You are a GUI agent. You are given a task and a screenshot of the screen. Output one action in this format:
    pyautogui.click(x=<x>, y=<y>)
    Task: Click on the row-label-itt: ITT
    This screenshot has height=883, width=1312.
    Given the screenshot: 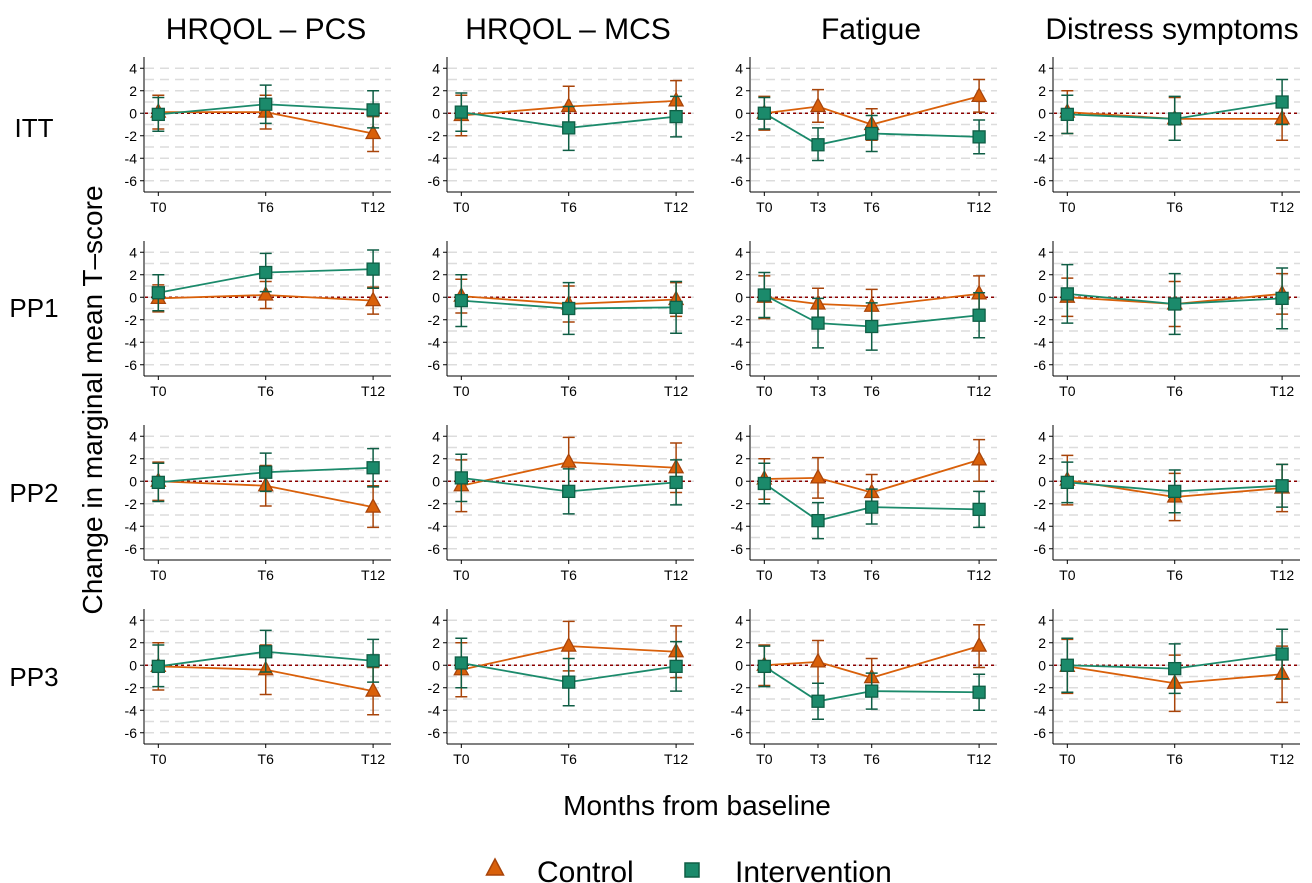 What is the action you would take?
    pyautogui.click(x=34, y=128)
    